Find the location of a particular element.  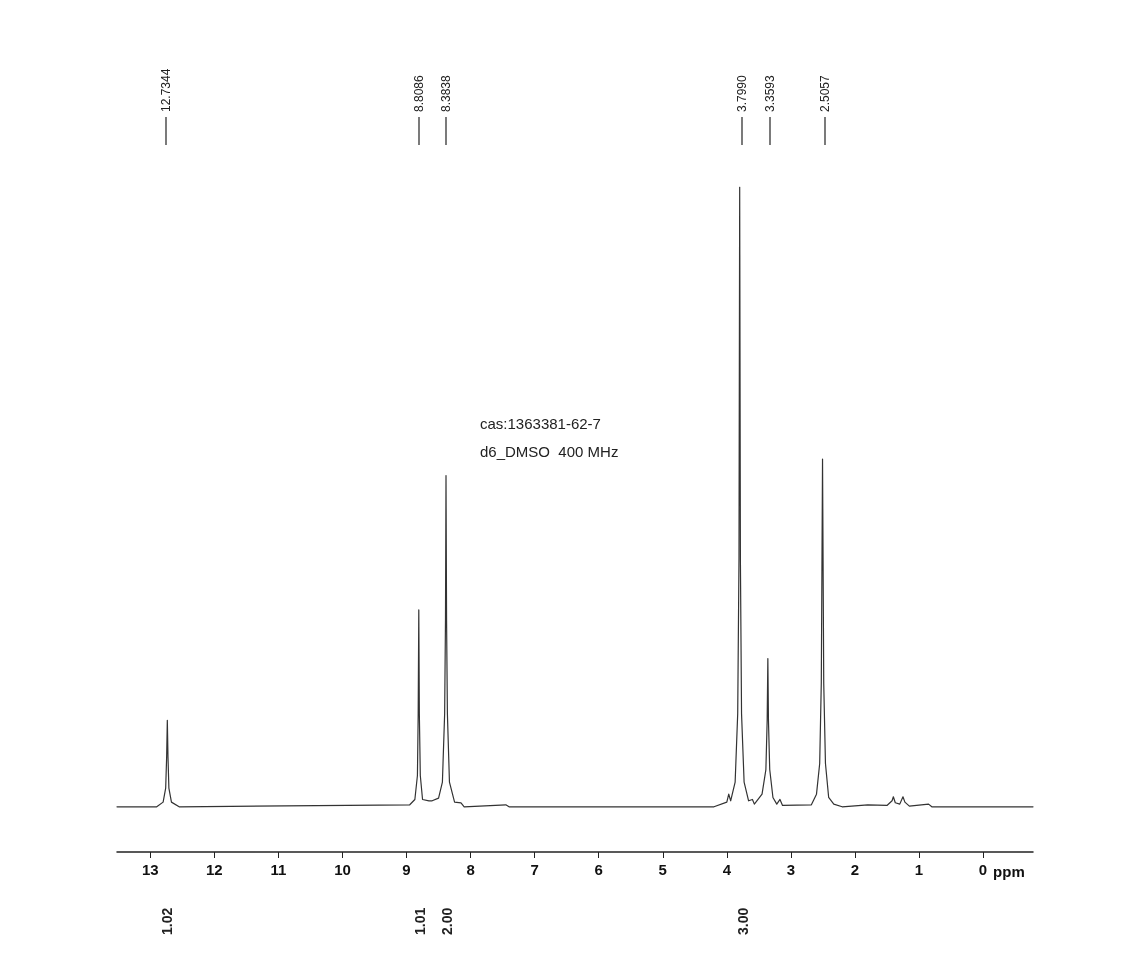

x-tick-label: 1 is located at coordinates (919, 869).